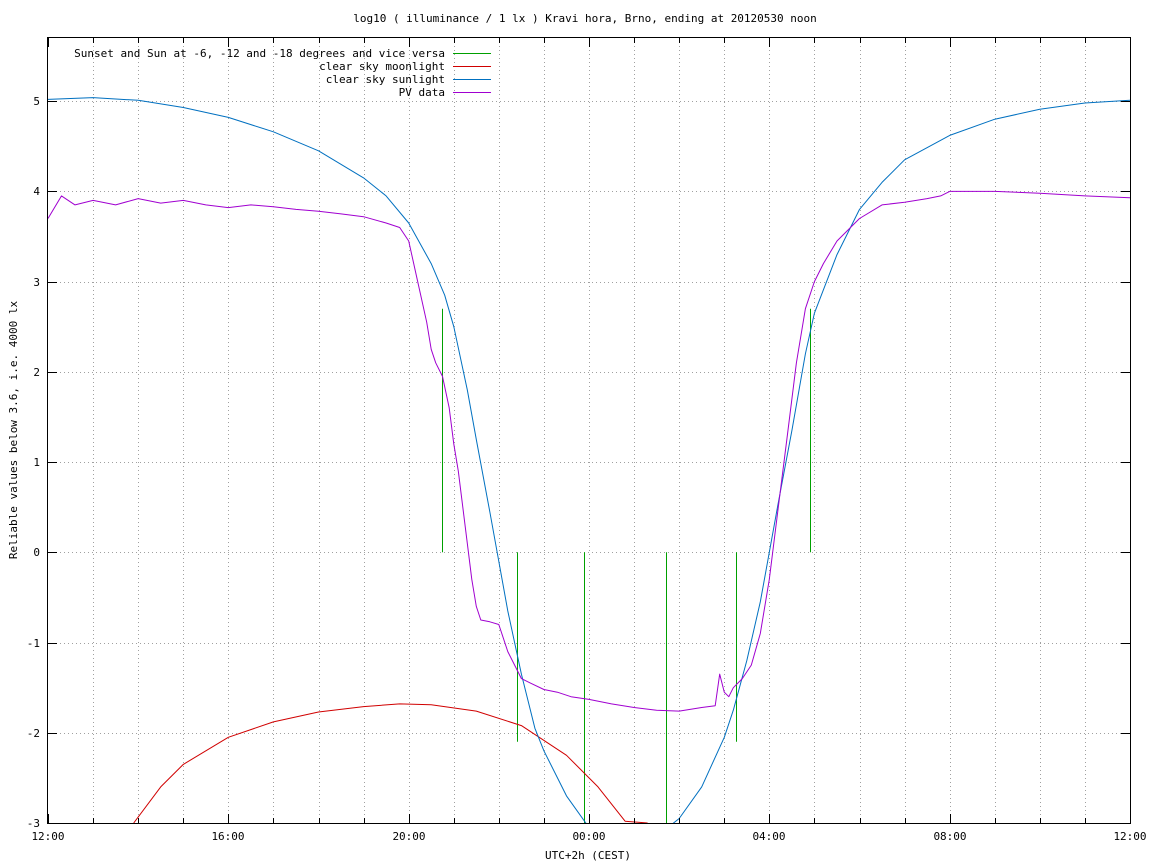 The width and height of the screenshot is (1151, 863). Describe the element at coordinates (33, 643) in the screenshot. I see `y-tick-label: -1` at that location.